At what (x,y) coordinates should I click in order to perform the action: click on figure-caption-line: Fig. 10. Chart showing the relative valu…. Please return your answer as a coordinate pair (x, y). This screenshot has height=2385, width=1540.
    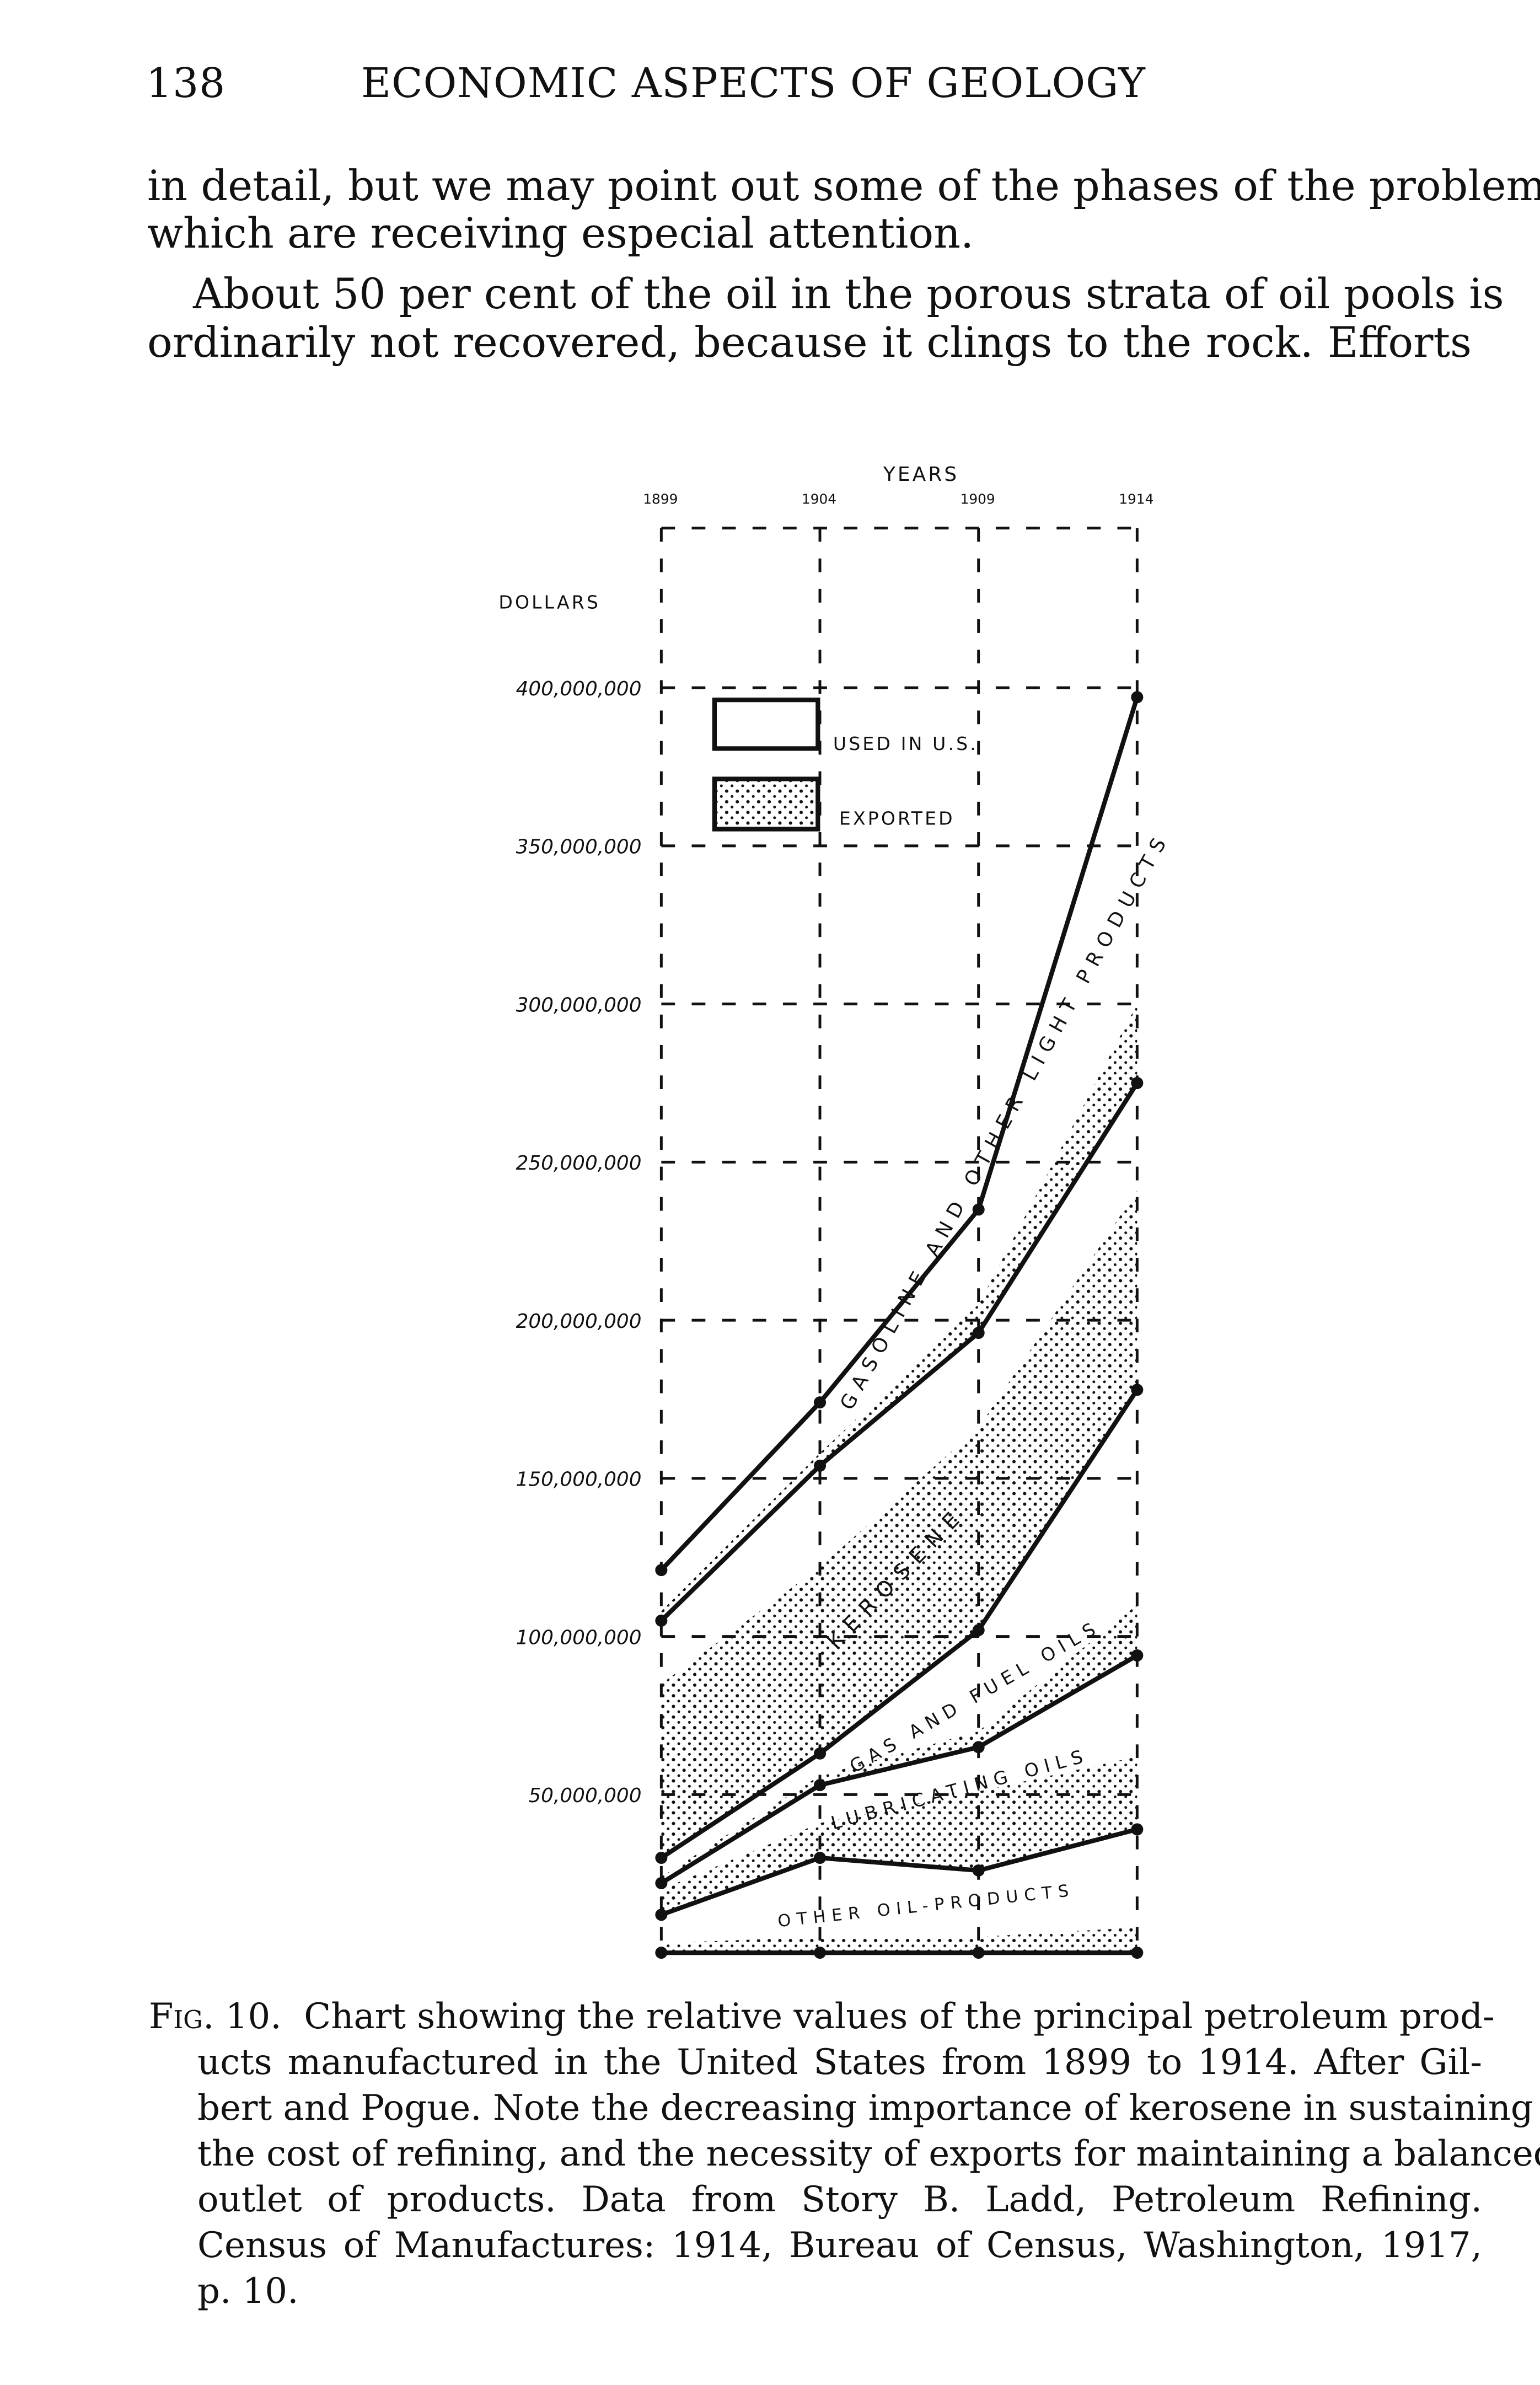
    Looking at the image, I should click on (822, 2016).